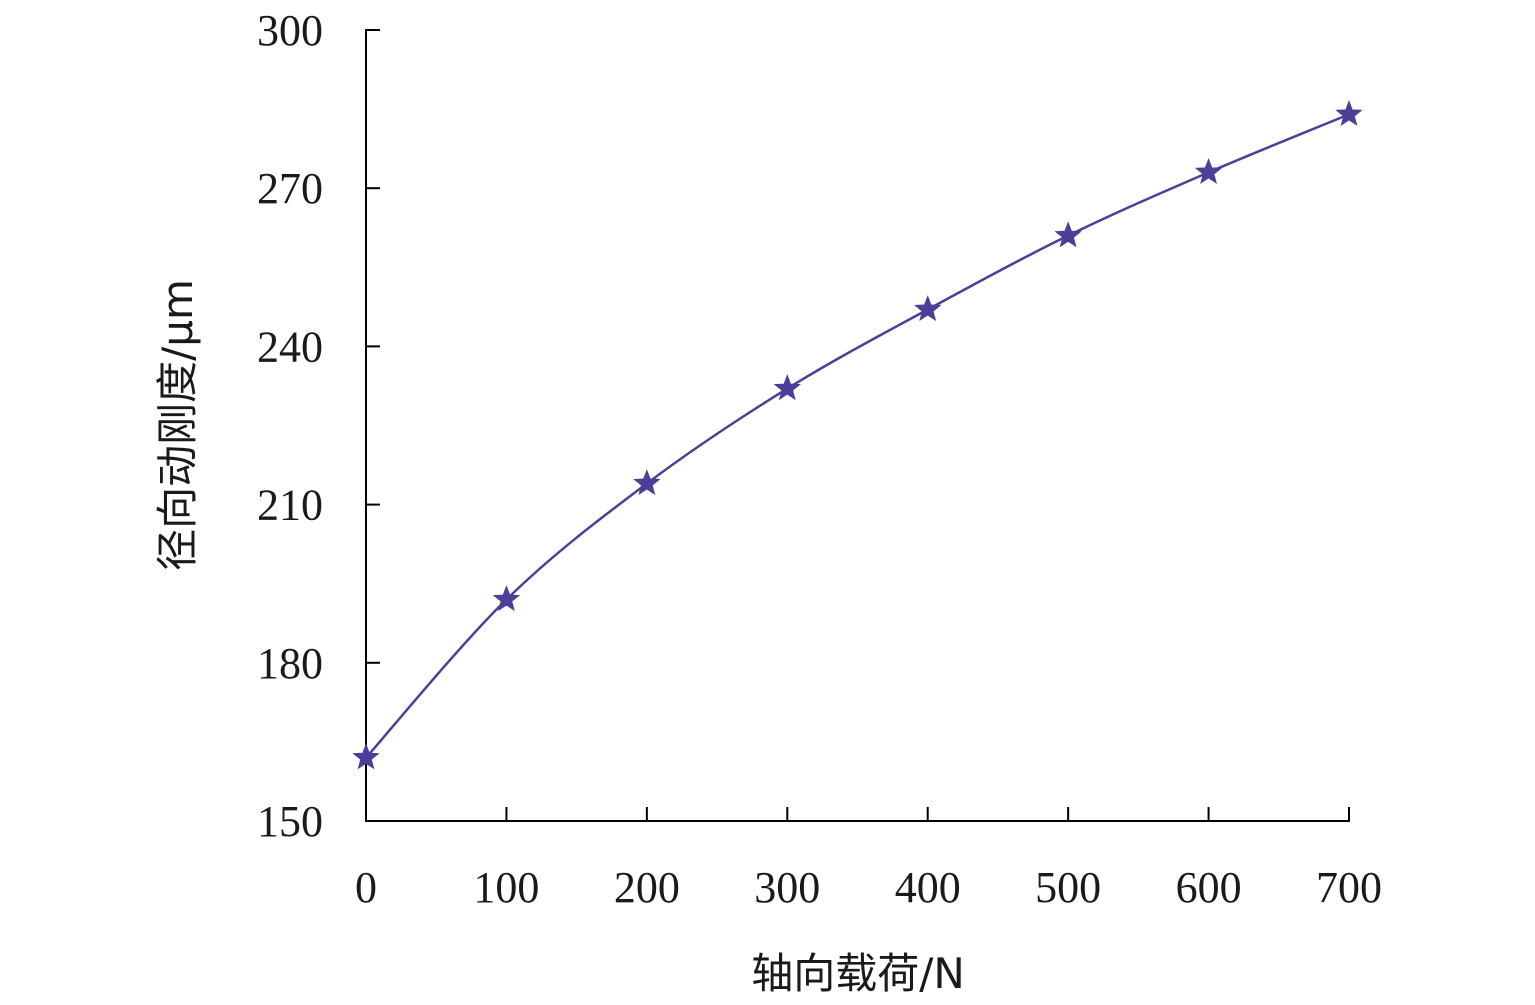 The width and height of the screenshot is (1535, 1005). Describe the element at coordinates (1349, 887) in the screenshot. I see `x-tick-label: 700` at that location.